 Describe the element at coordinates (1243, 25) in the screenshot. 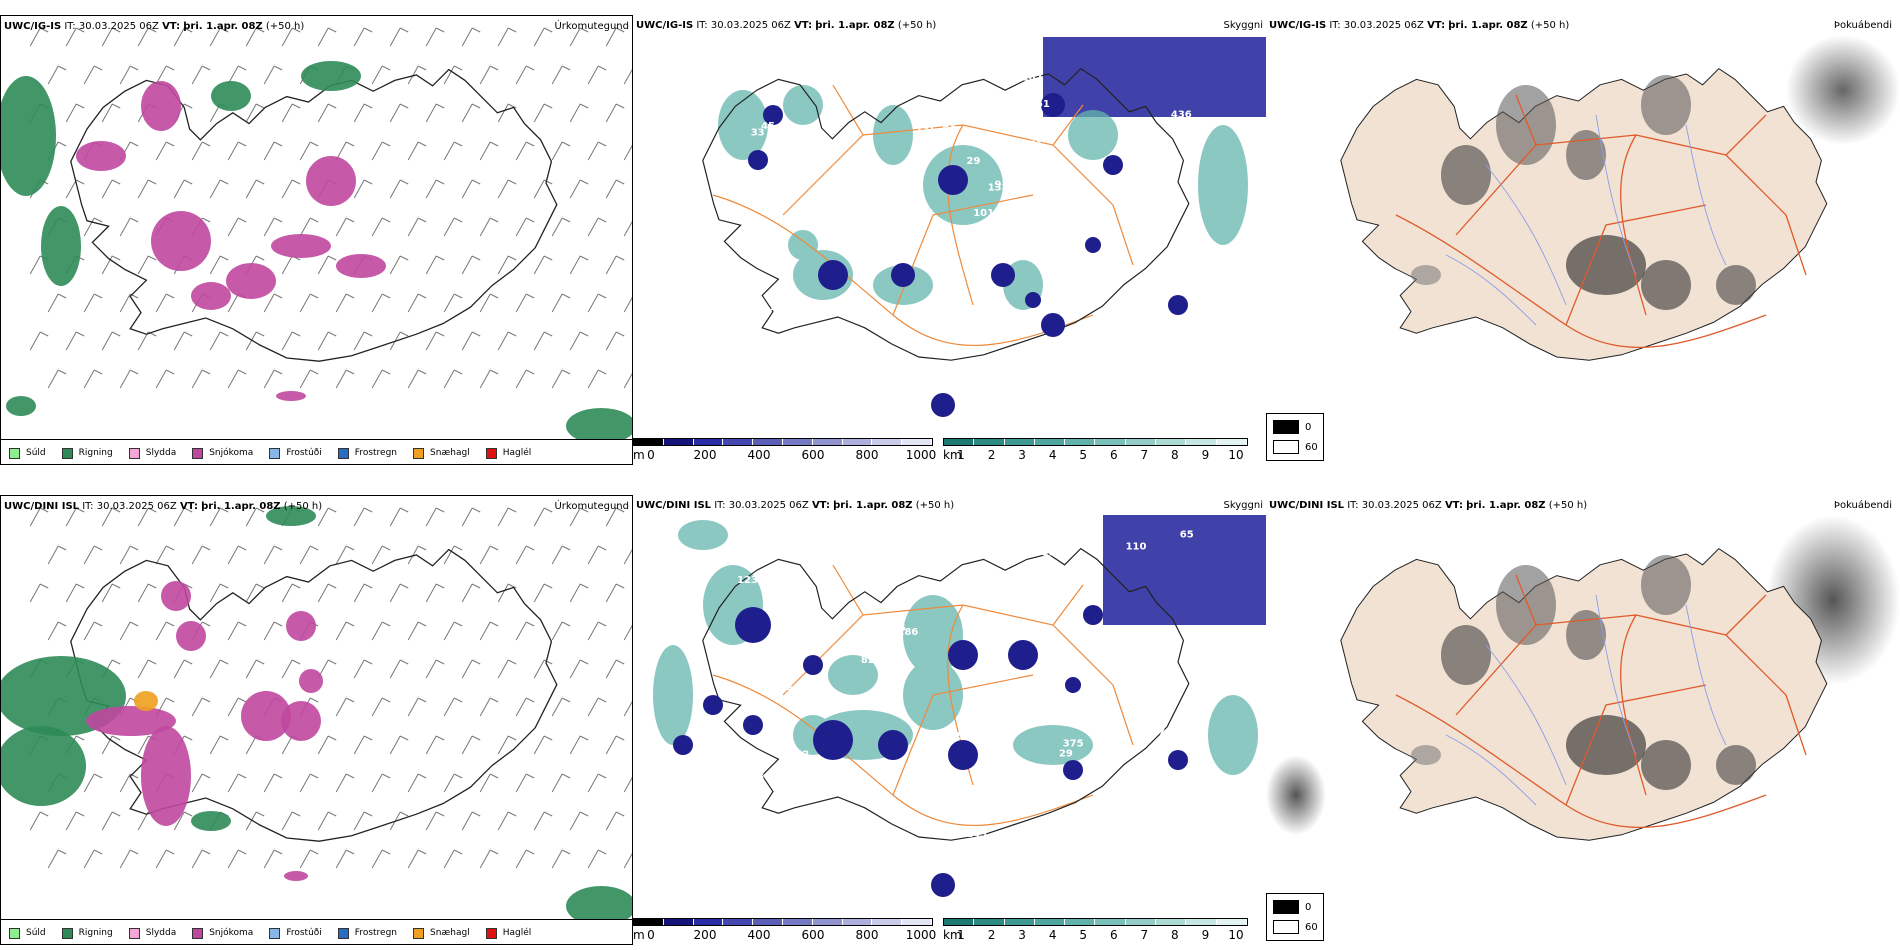

I see `panel-label: Skyggni` at that location.